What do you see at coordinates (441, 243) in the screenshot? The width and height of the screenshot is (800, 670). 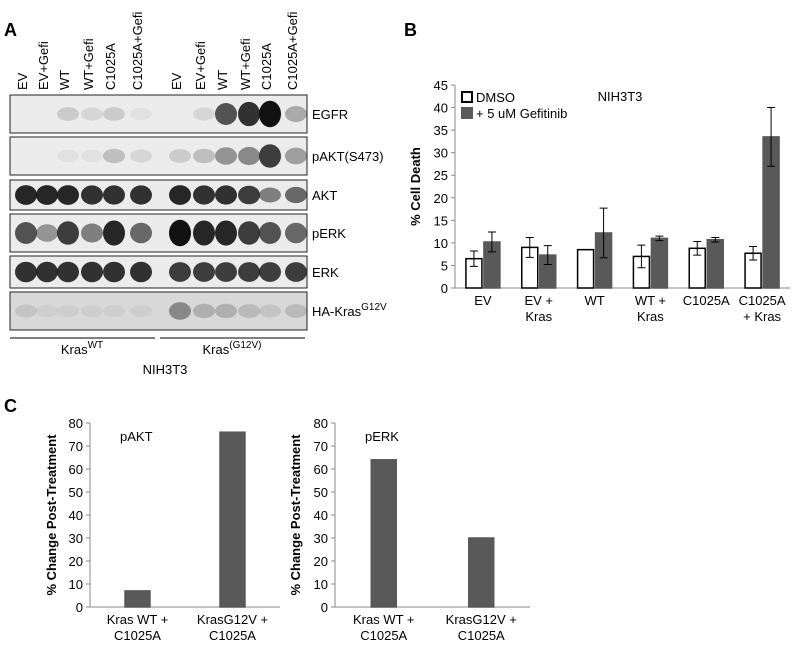 I see `y-tick-label: 10` at bounding box center [441, 243].